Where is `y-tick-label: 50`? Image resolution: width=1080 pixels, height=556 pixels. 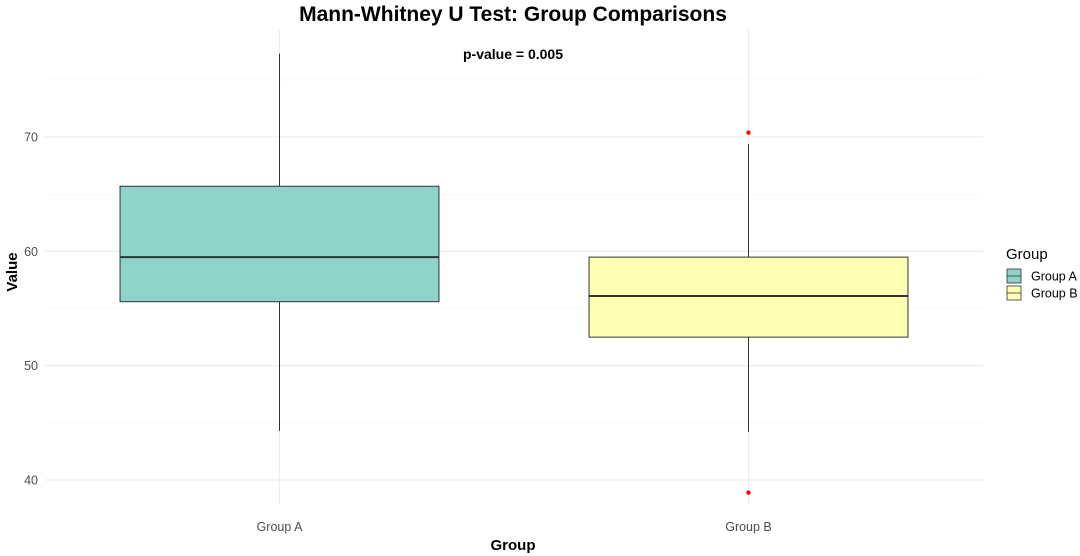 y-tick-label: 50 is located at coordinates (31, 366).